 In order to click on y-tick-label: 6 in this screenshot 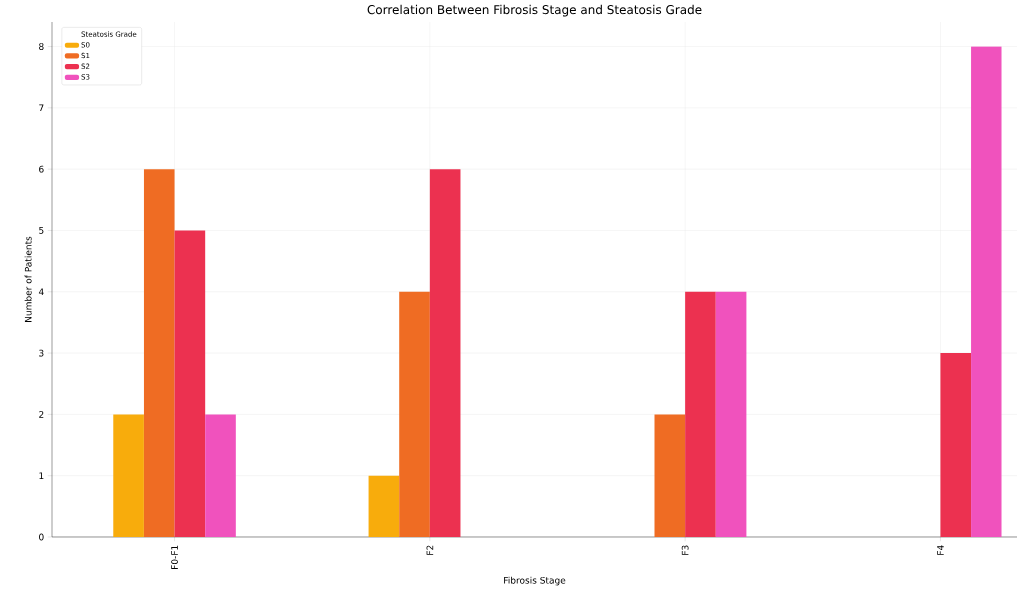, I will do `click(41, 169)`.